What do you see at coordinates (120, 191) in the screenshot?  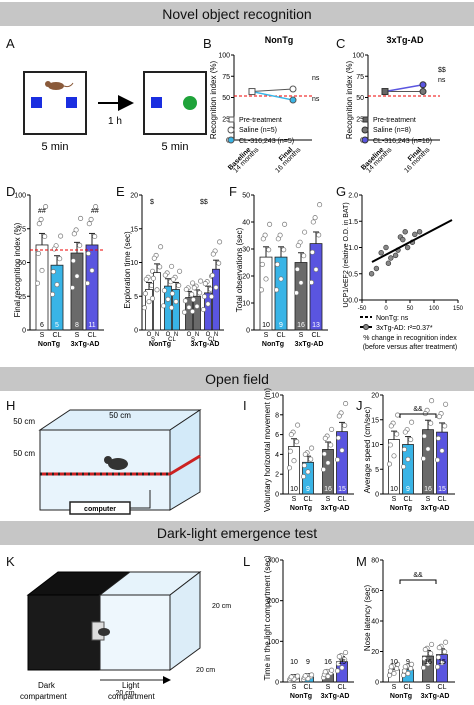 I see `panel-label-e: E` at bounding box center [120, 191].